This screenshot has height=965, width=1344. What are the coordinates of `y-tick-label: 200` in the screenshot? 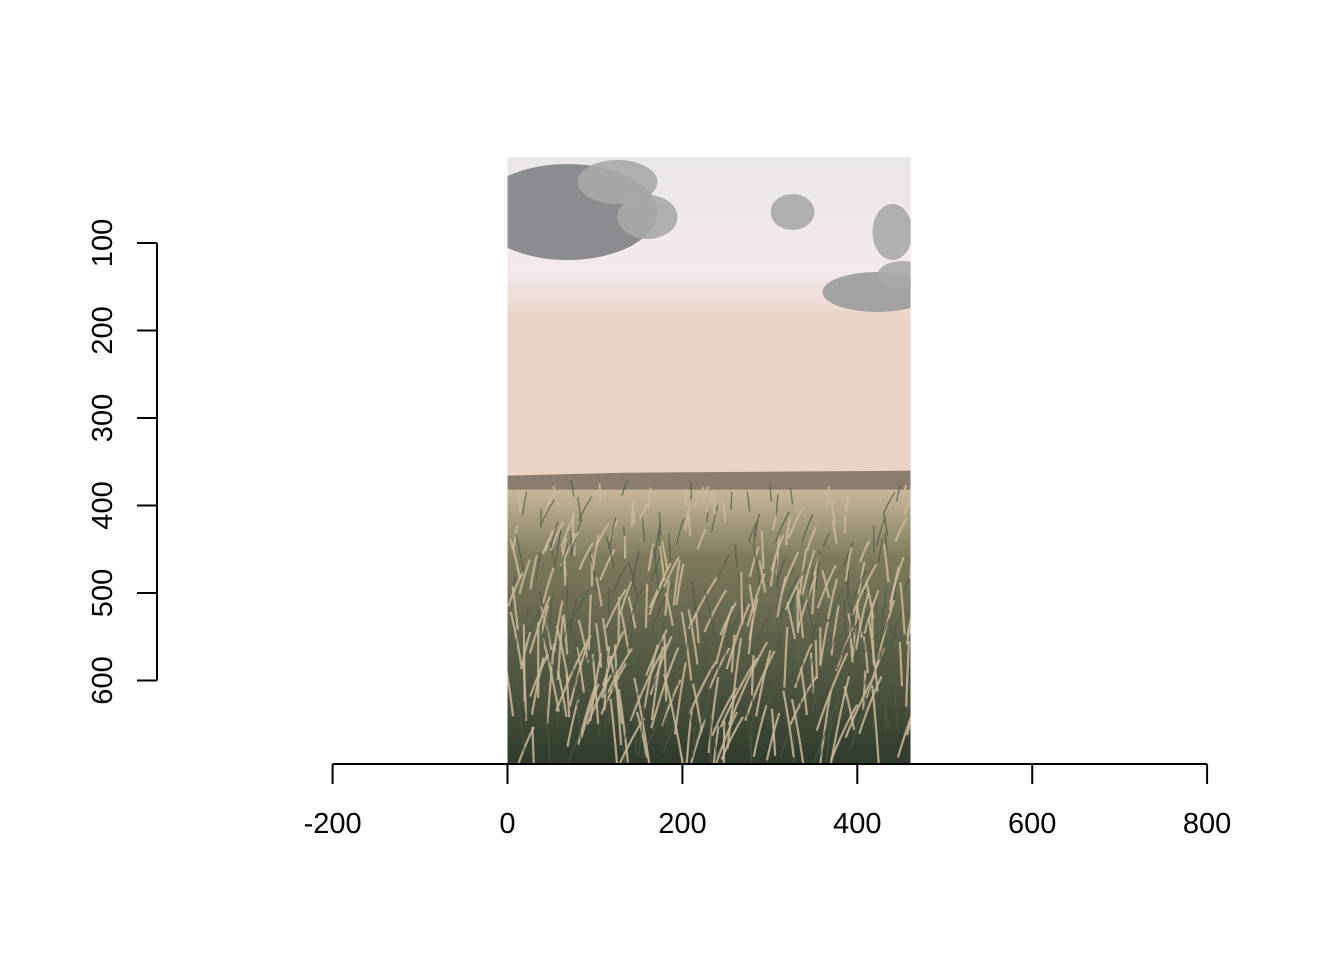 It's located at (103, 330).